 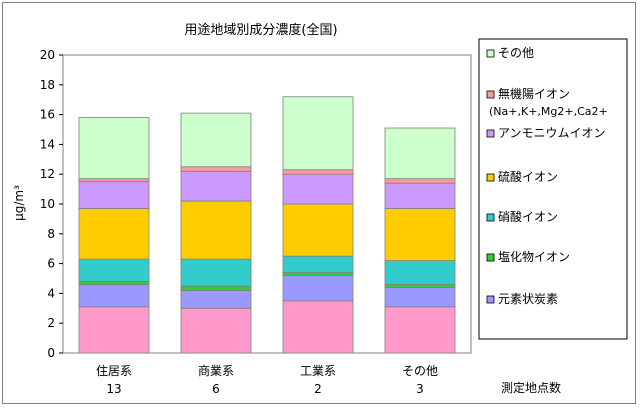 I want to click on x-tick-label: 住居系, so click(x=114, y=371).